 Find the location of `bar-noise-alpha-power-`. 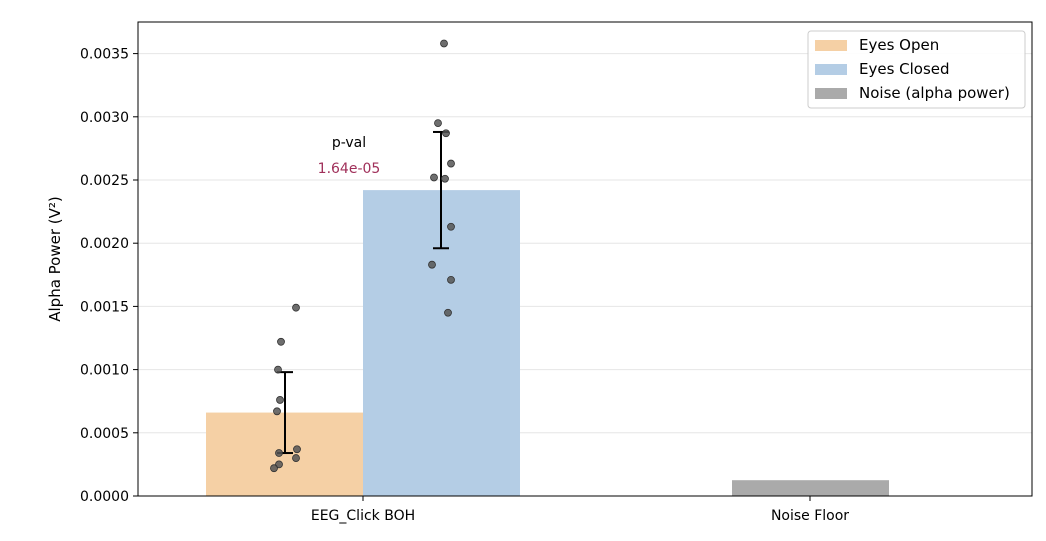

bar-noise-alpha-power- is located at coordinates (810, 488).